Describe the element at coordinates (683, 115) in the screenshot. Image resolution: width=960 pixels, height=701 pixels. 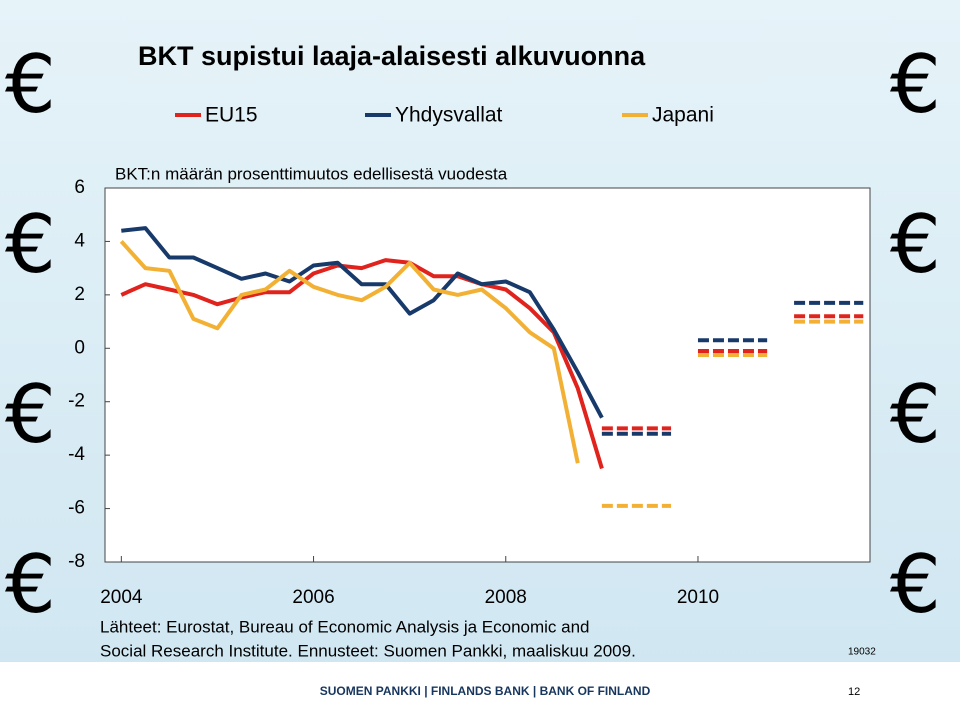
I see `legend-label: Japani` at that location.